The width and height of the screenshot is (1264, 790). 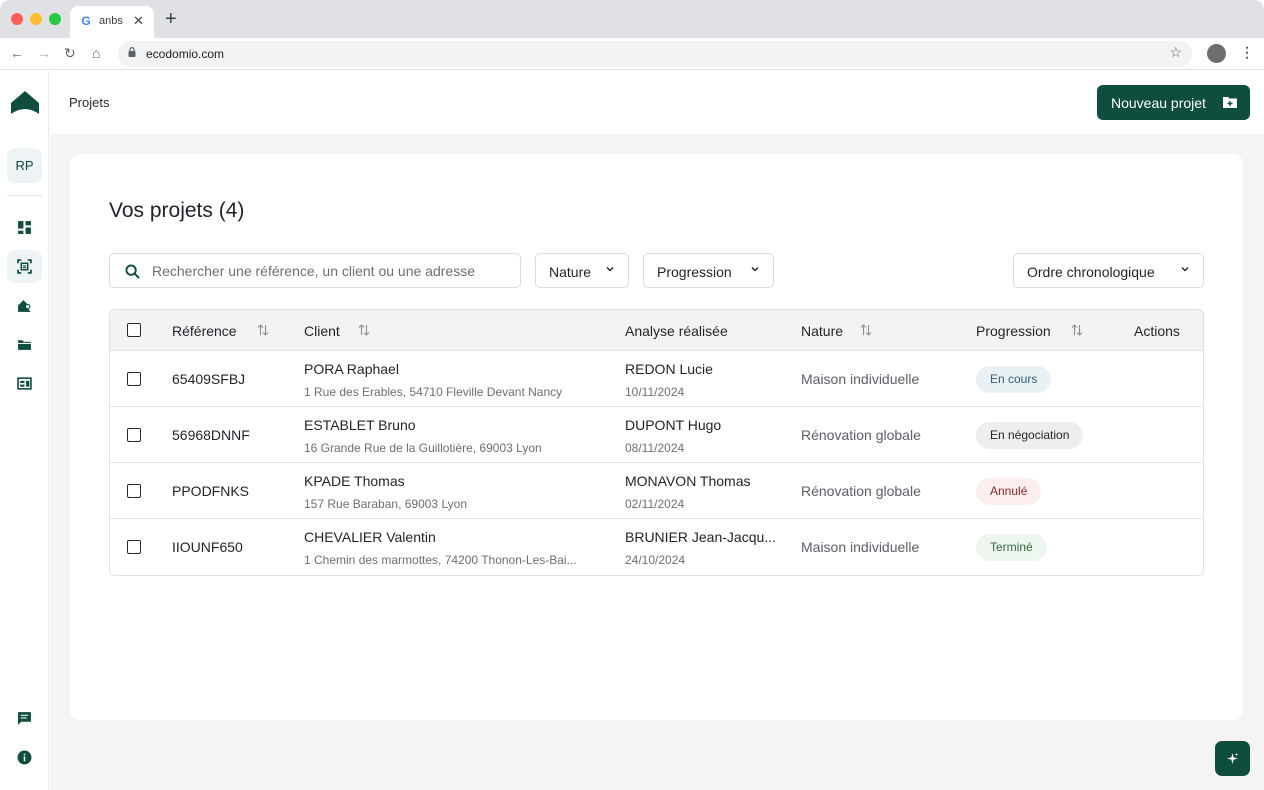 What do you see at coordinates (209, 379) in the screenshot?
I see `reference-cell: 65409SFBJ` at bounding box center [209, 379].